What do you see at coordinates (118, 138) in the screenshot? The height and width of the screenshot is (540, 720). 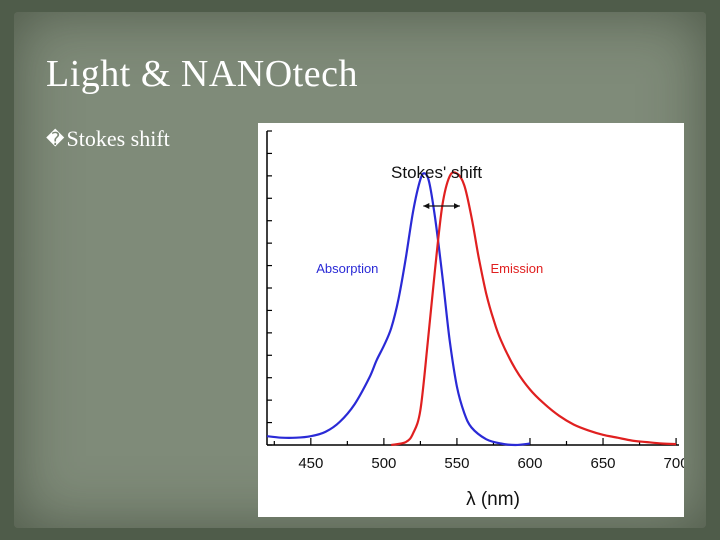 I see `bullet-text: Stokes shift` at bounding box center [118, 138].